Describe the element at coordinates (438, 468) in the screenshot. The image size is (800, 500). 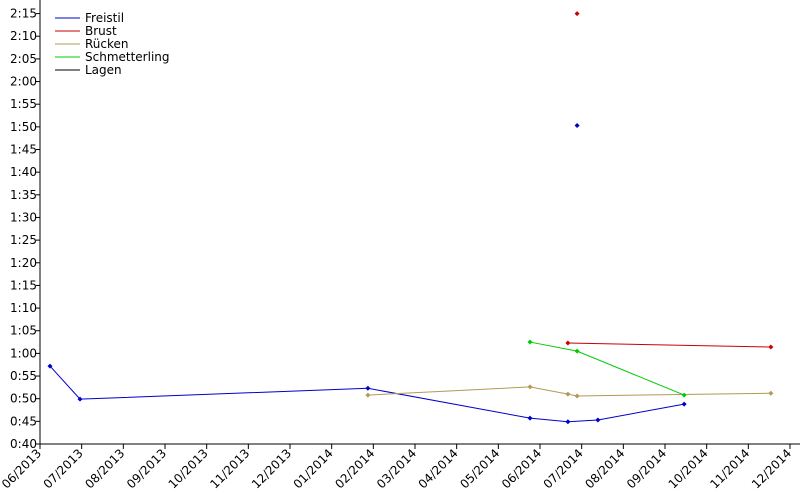
I see `x-tick-label: 04/2014` at that location.